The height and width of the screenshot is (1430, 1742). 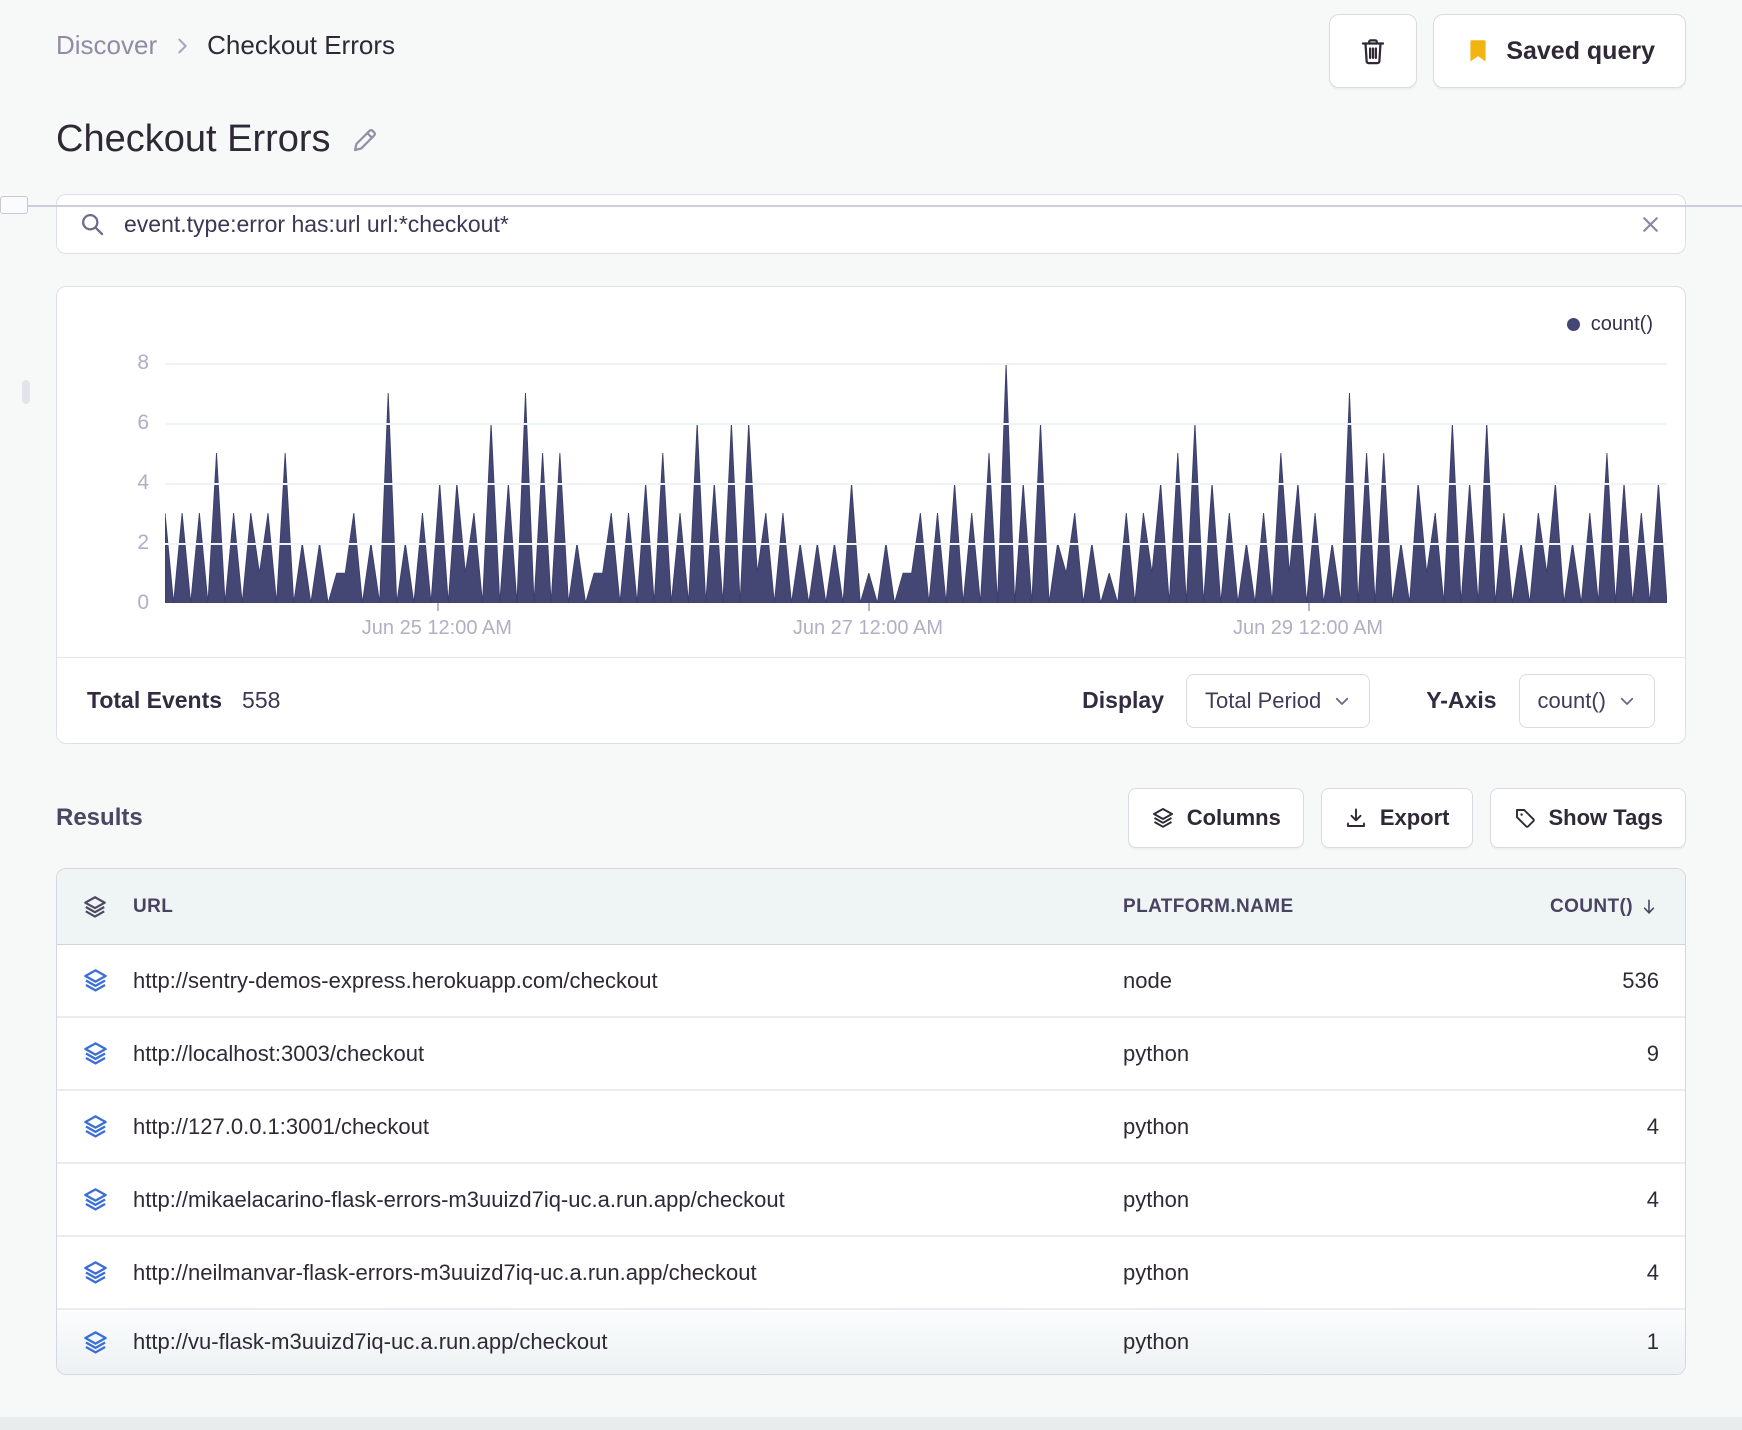 I want to click on chart-legend: count(), so click(x=1609, y=324).